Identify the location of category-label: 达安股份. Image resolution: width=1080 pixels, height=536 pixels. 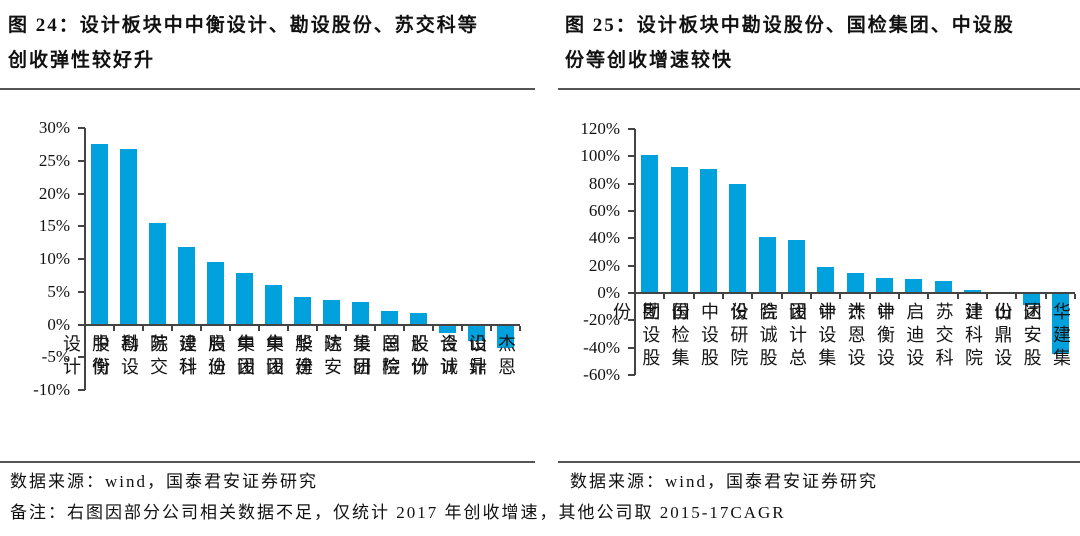
(317, 356).